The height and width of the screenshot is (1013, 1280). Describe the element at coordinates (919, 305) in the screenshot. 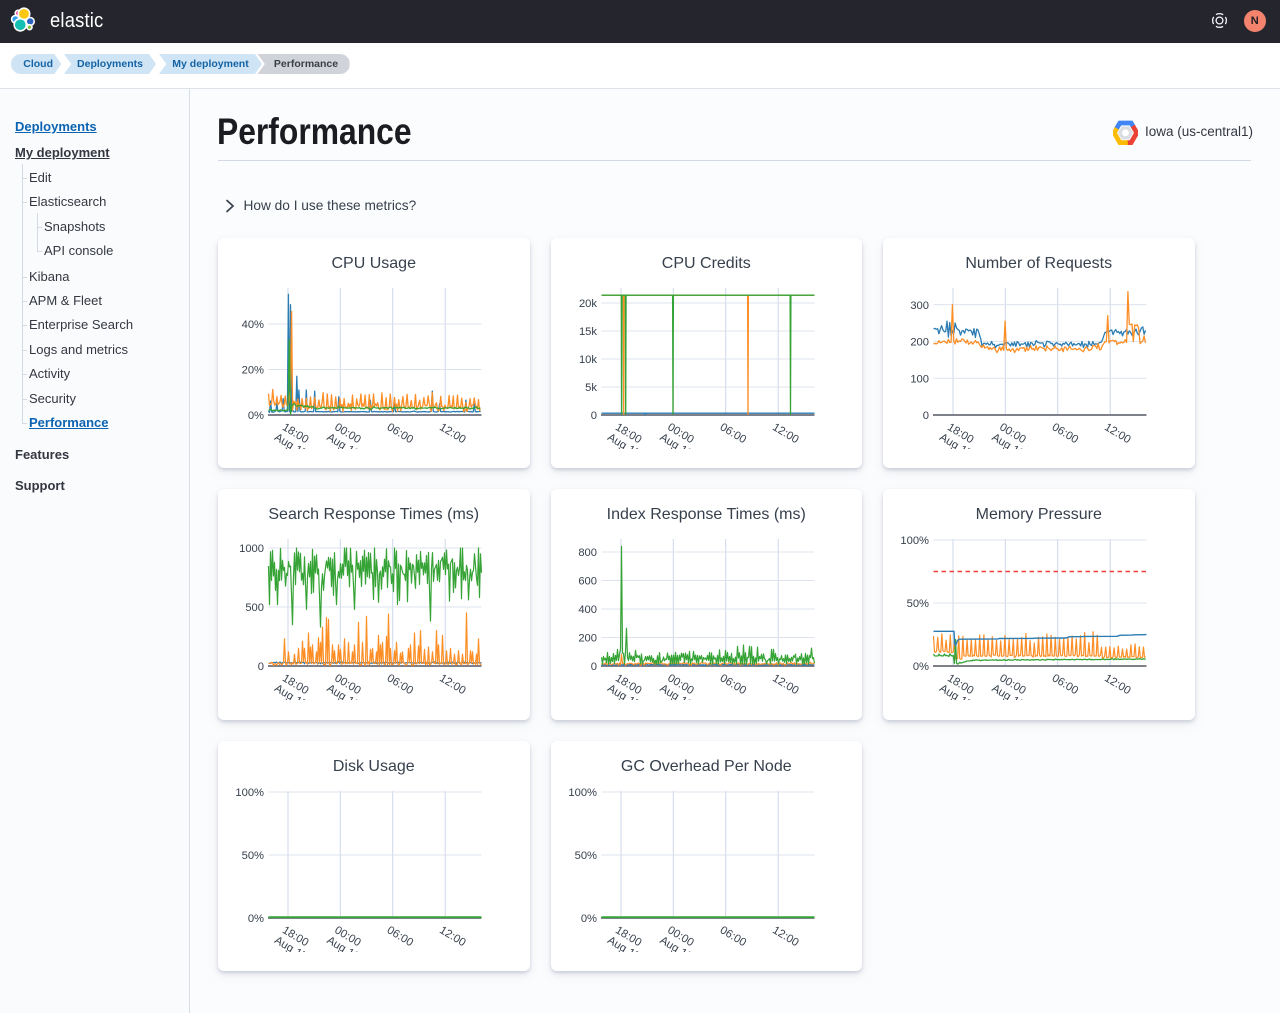

I see `svg-text: 300` at that location.